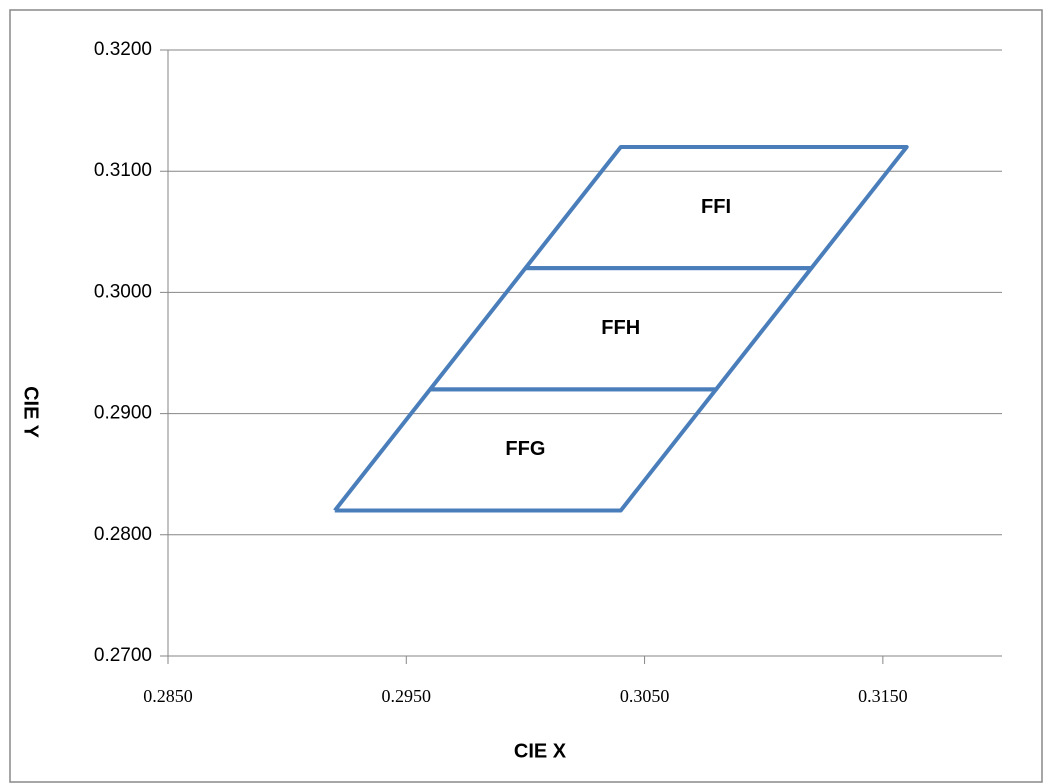 This screenshot has height=783, width=1053. I want to click on bin-label: FFH, so click(620, 328).